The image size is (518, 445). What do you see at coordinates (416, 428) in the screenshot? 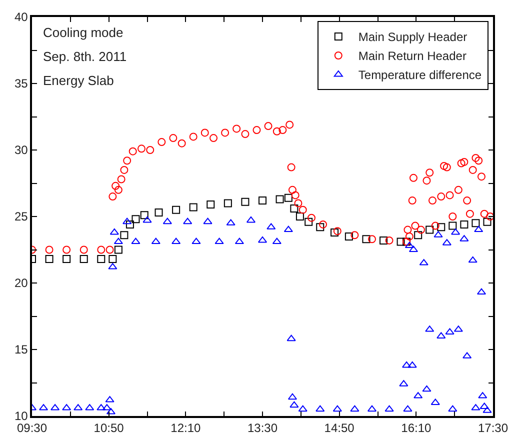
I see `x-tick-label: 16:10` at bounding box center [416, 428].